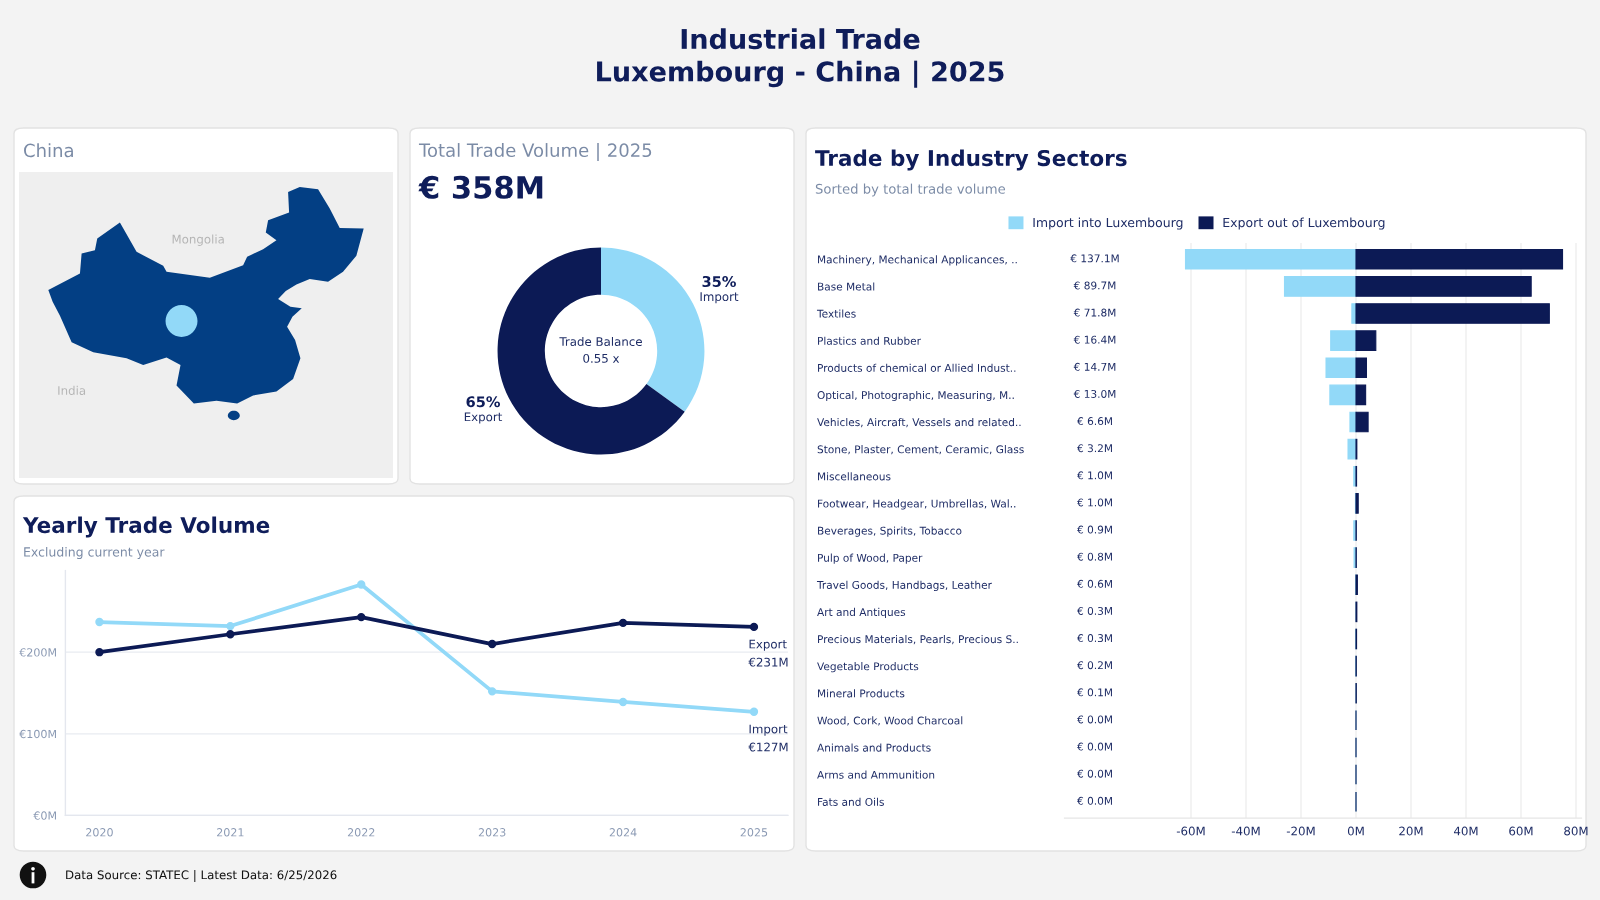 Image resolution: width=1600 pixels, height=900 pixels. What do you see at coordinates (904, 585) in the screenshot?
I see `y-tick-label: Travel Goods, Handbags, Leather` at bounding box center [904, 585].